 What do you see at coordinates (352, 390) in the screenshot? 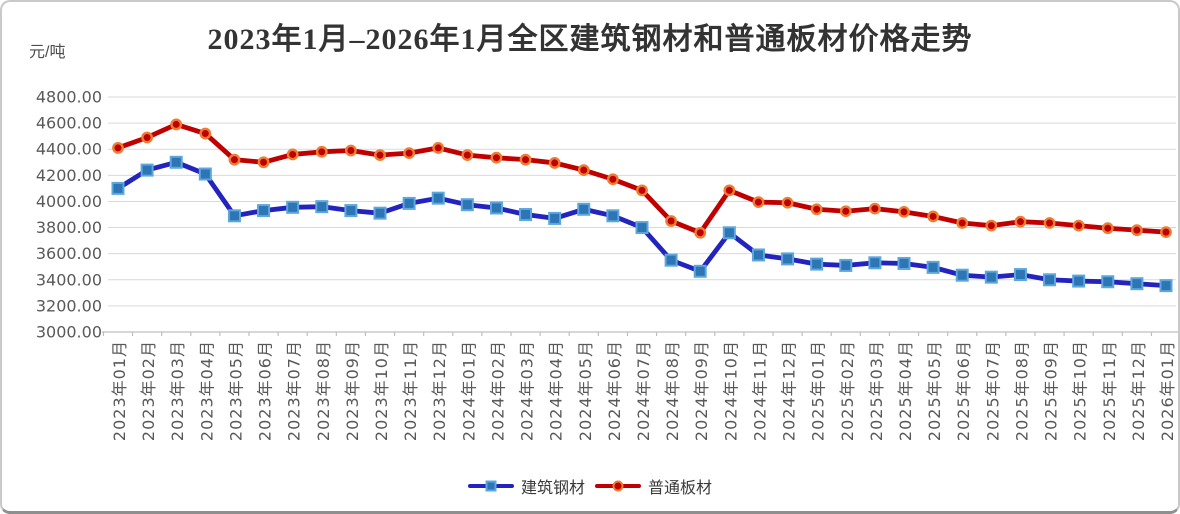
I see `x-axis-label: 2023年09月` at bounding box center [352, 390].